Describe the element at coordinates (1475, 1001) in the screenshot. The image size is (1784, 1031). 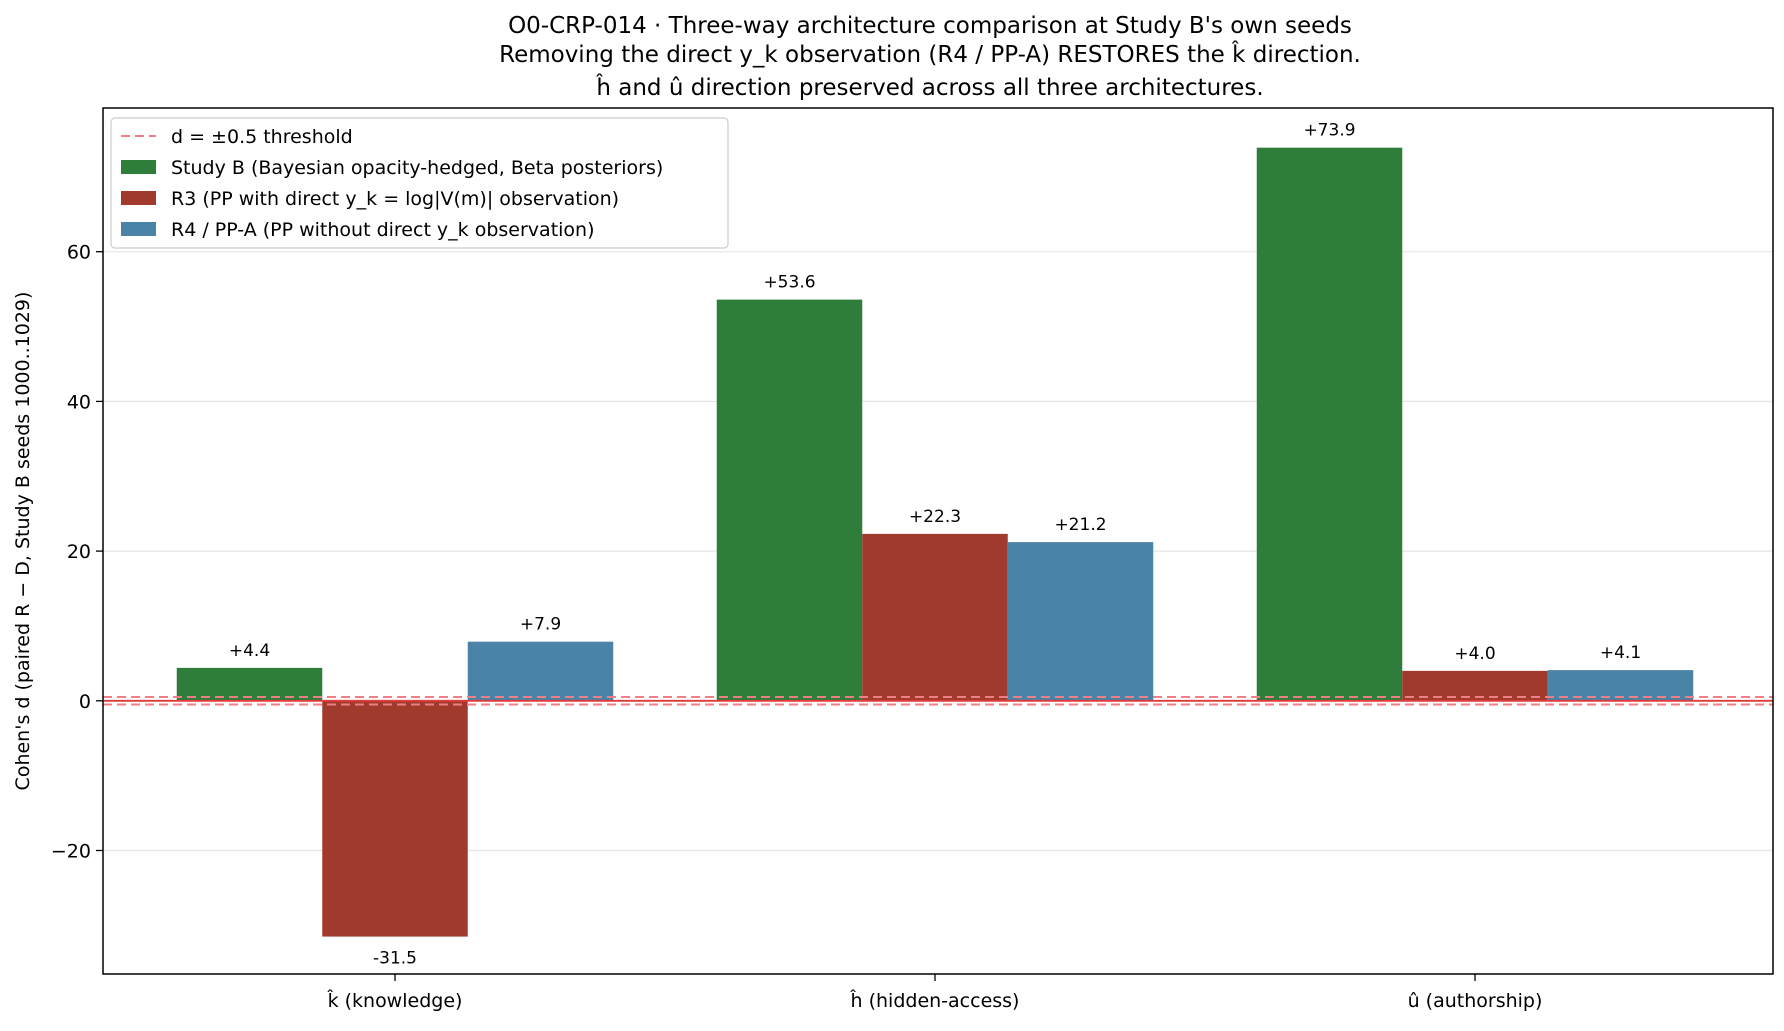
I see `x-tick-label: û (authorship)` at that location.